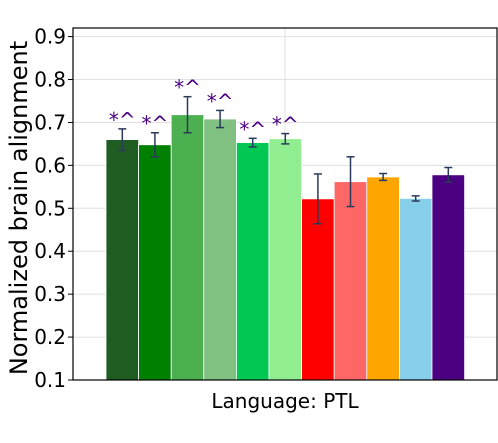 This screenshot has width=498, height=443. Describe the element at coordinates (50, 122) in the screenshot. I see `y-tick-label: 0.7` at that location.